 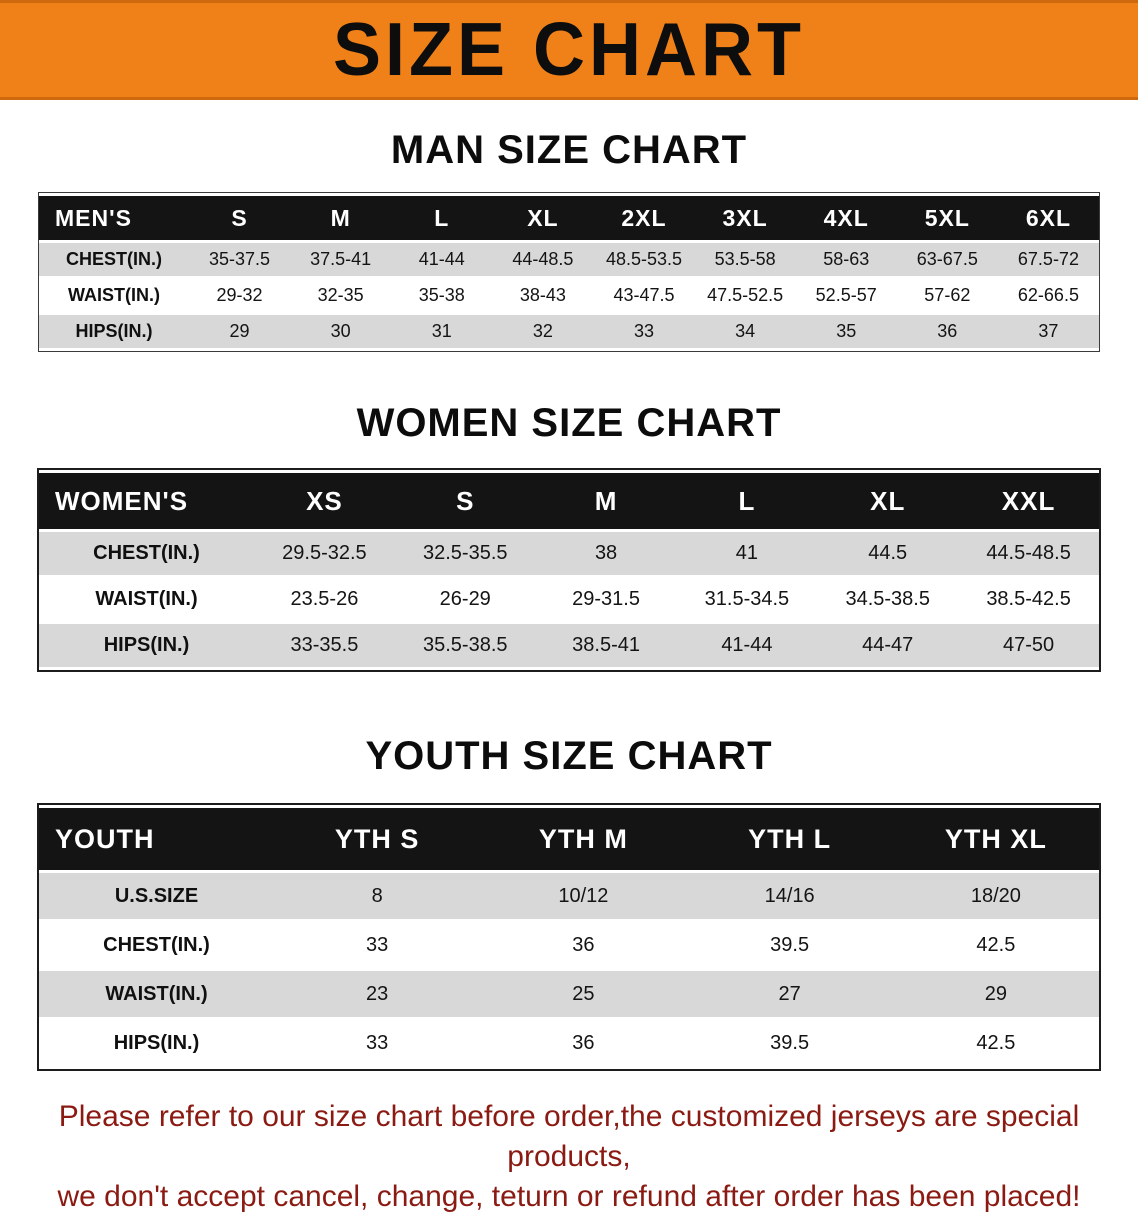 What do you see at coordinates (569, 756) in the screenshot?
I see `youth-section-heading: YOUTH SIZE CHART` at bounding box center [569, 756].